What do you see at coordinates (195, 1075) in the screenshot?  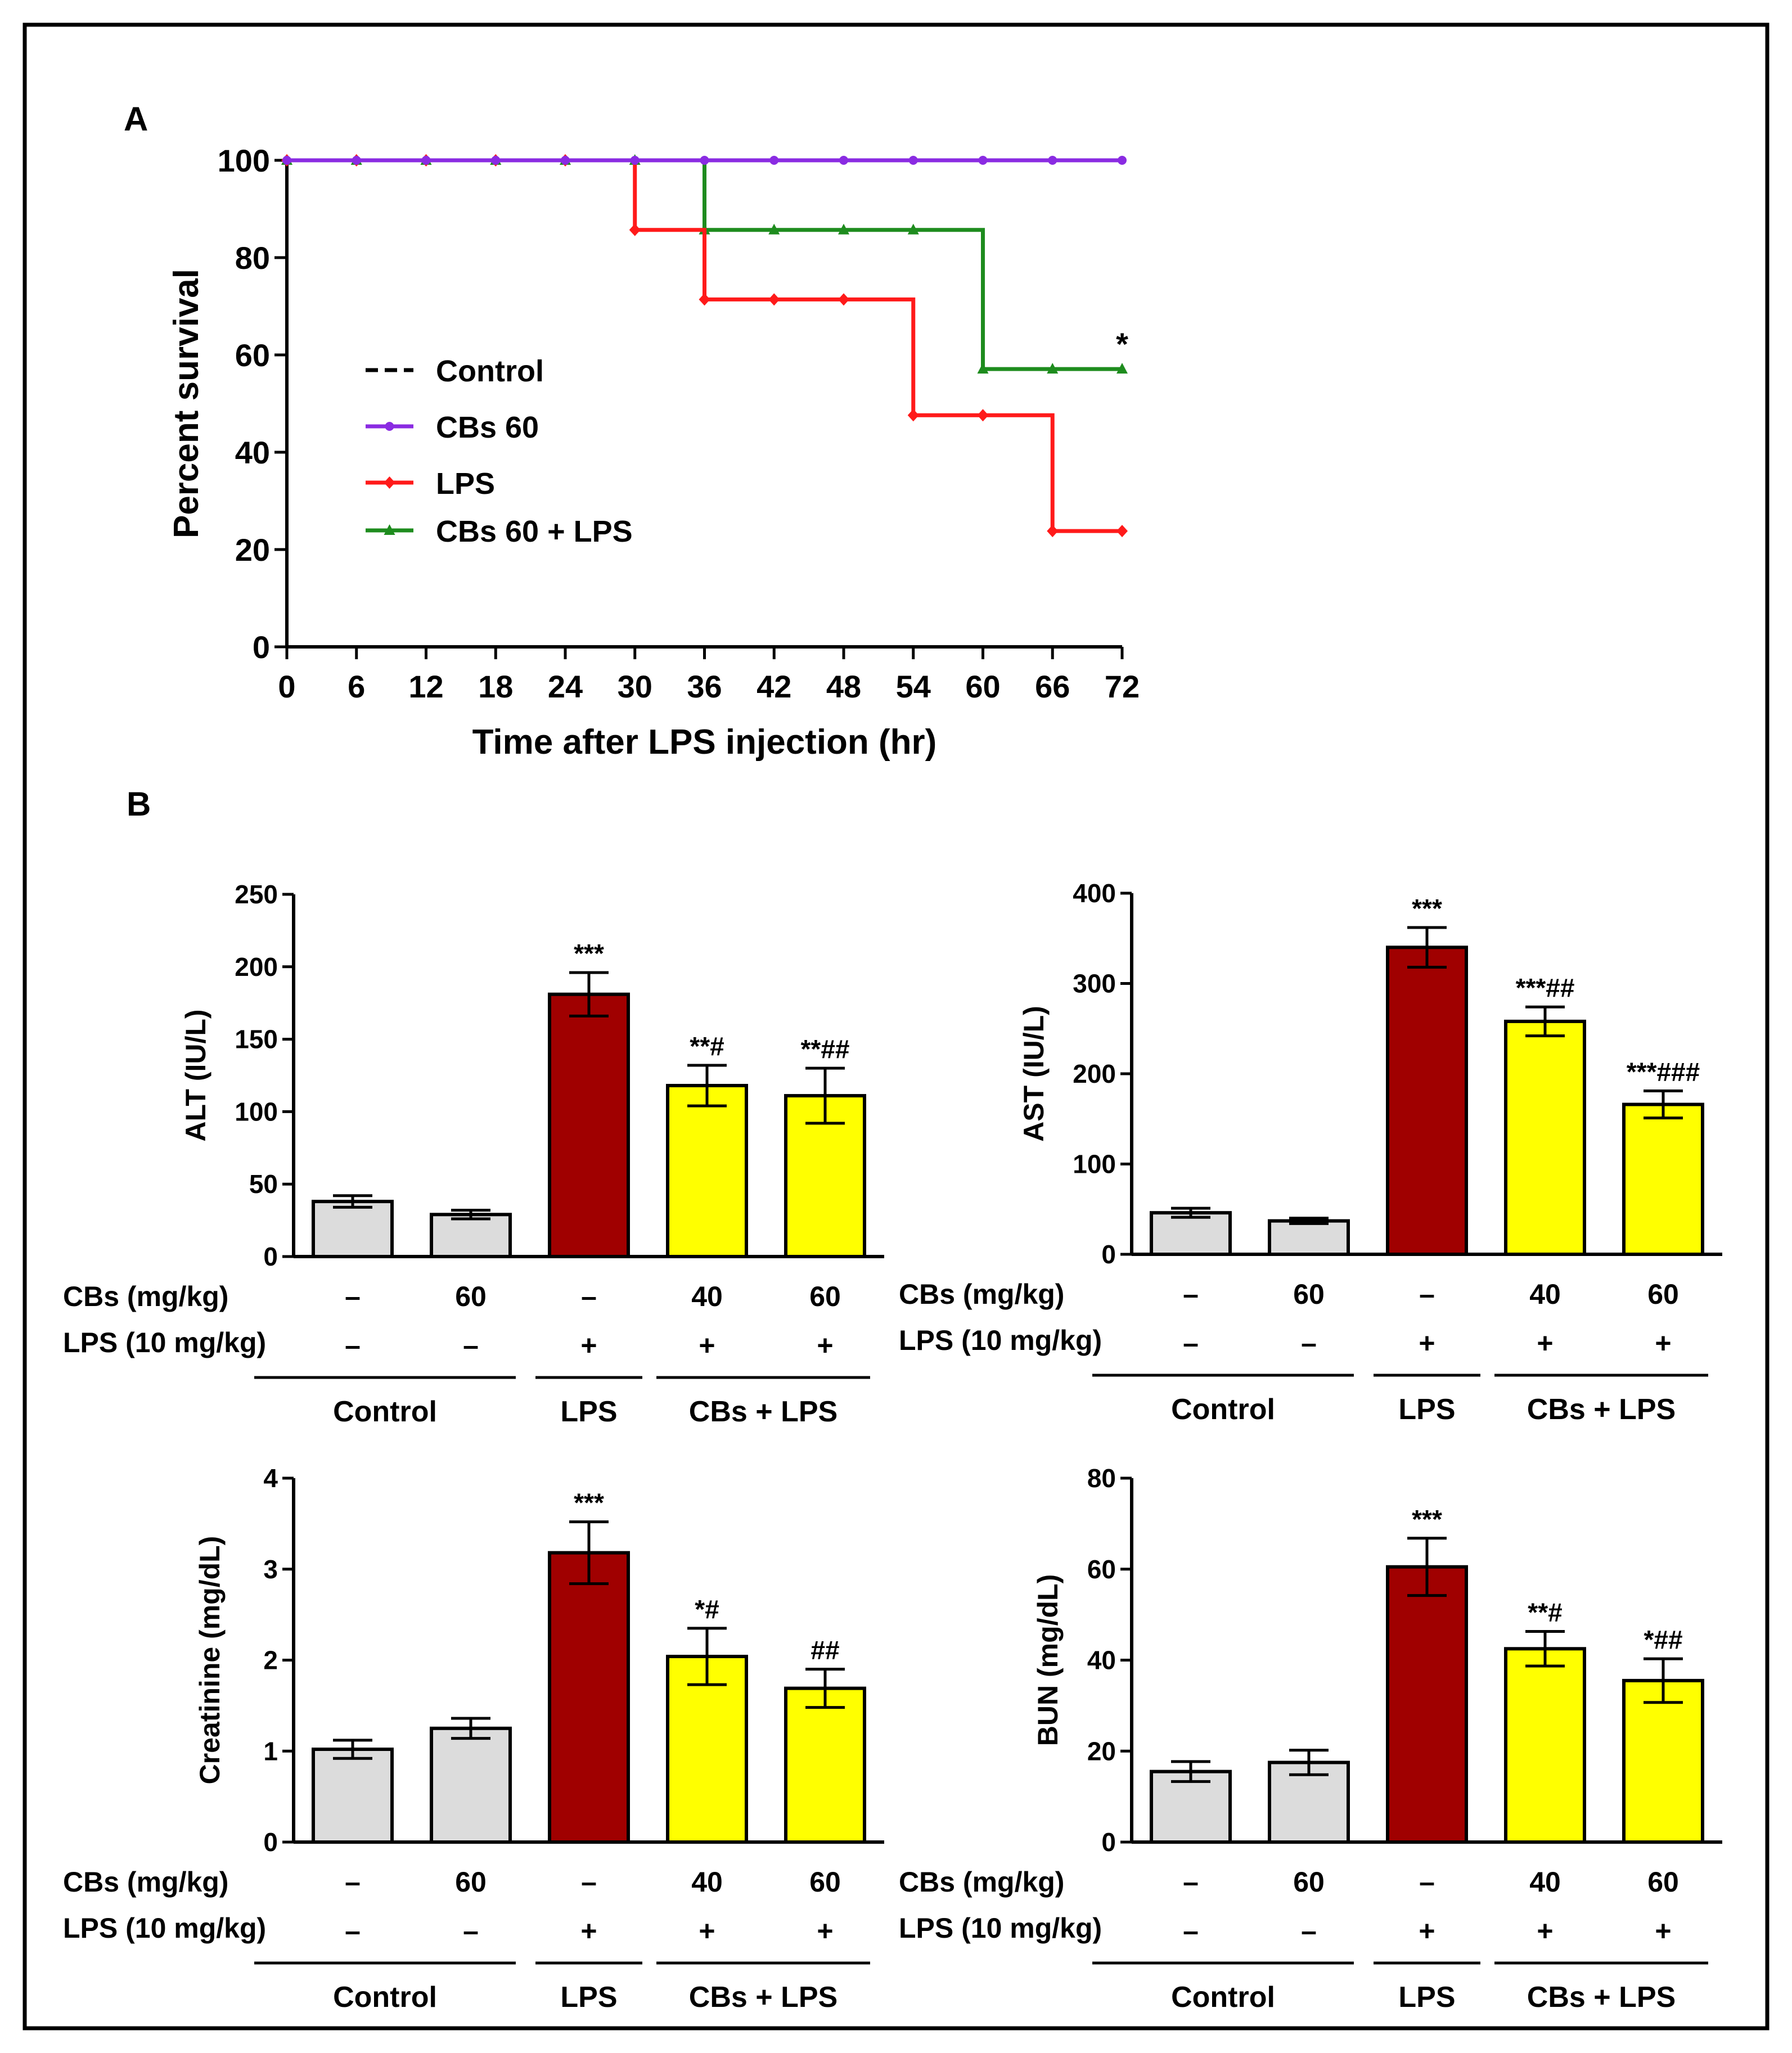 I see `y-axis-title: ALT (IU/L)` at bounding box center [195, 1075].